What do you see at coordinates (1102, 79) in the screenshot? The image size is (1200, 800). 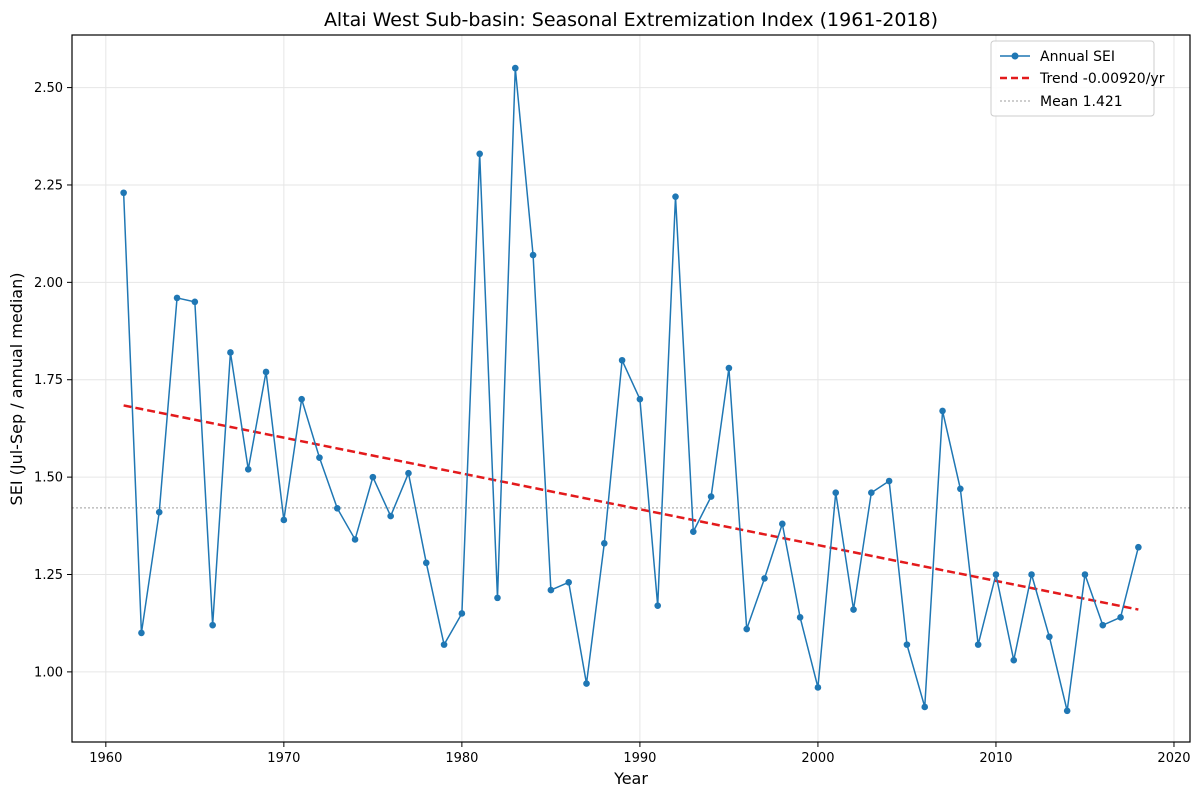 I see `legend-label-trend: Trend -0.00920/yr` at bounding box center [1102, 79].